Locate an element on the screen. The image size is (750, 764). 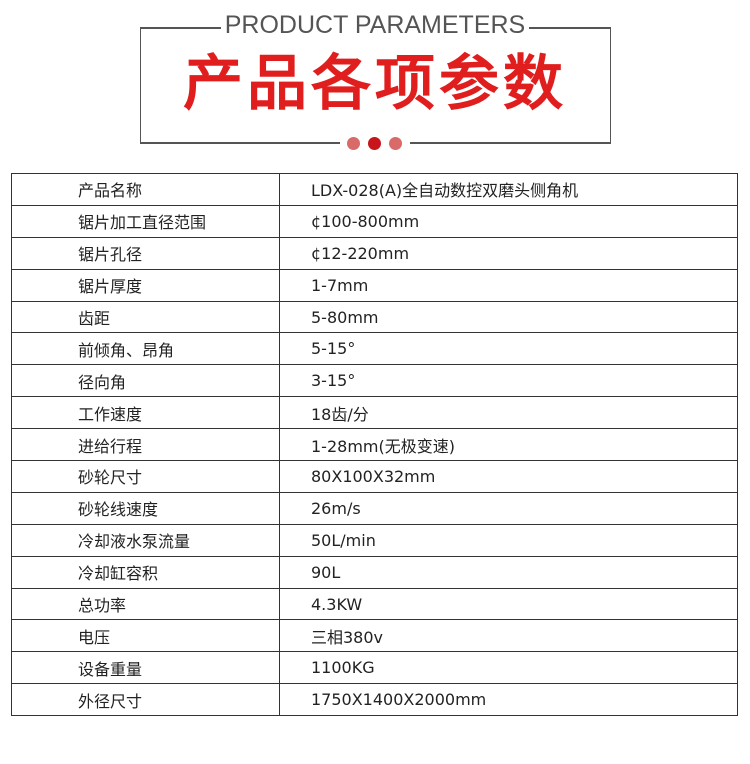
spec-label: 径向角 is located at coordinates (145, 381).